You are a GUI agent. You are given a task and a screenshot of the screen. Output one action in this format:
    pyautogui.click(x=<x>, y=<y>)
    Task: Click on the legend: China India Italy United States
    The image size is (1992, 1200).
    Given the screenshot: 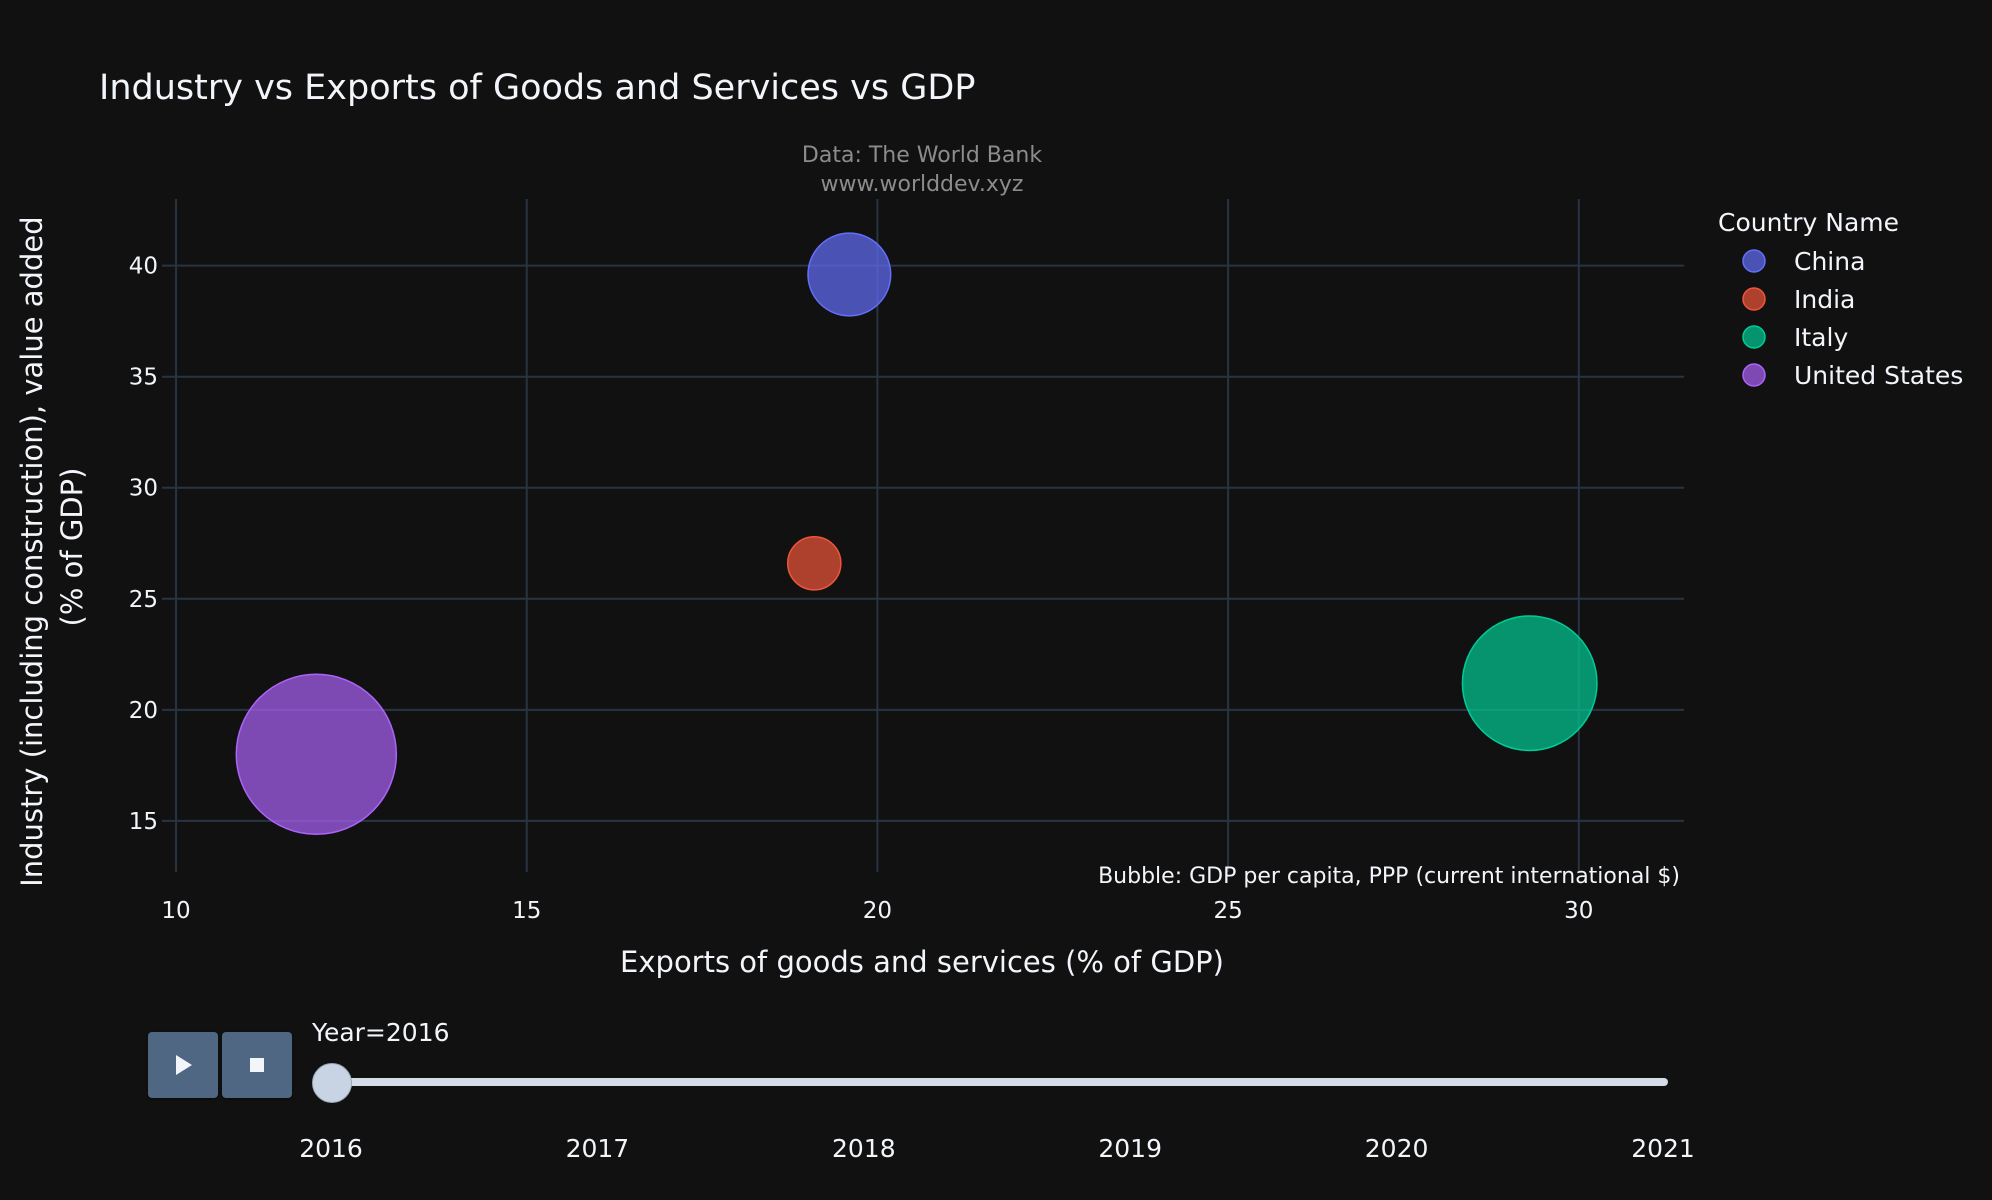 What is the action you would take?
    pyautogui.click(x=1852, y=318)
    